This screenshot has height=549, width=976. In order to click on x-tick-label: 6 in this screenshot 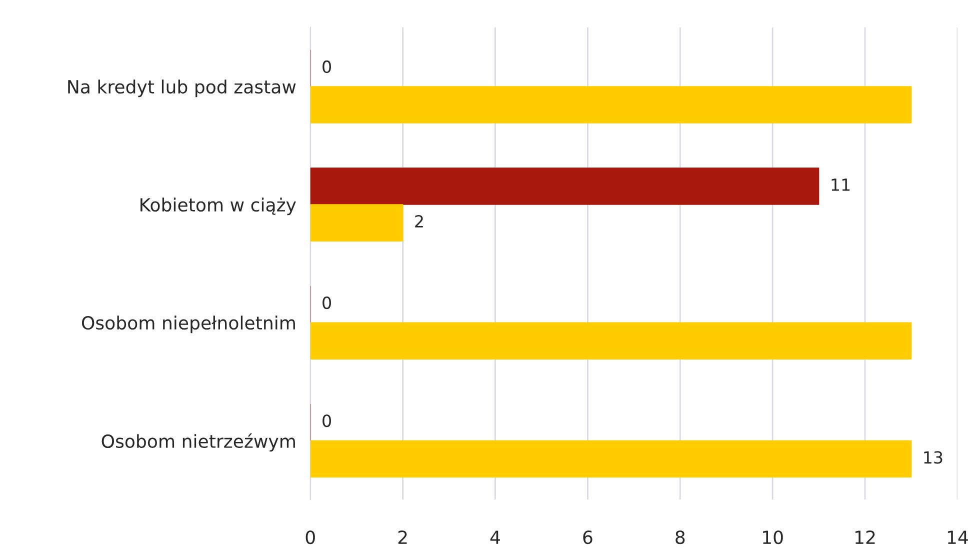, I will do `click(587, 537)`.